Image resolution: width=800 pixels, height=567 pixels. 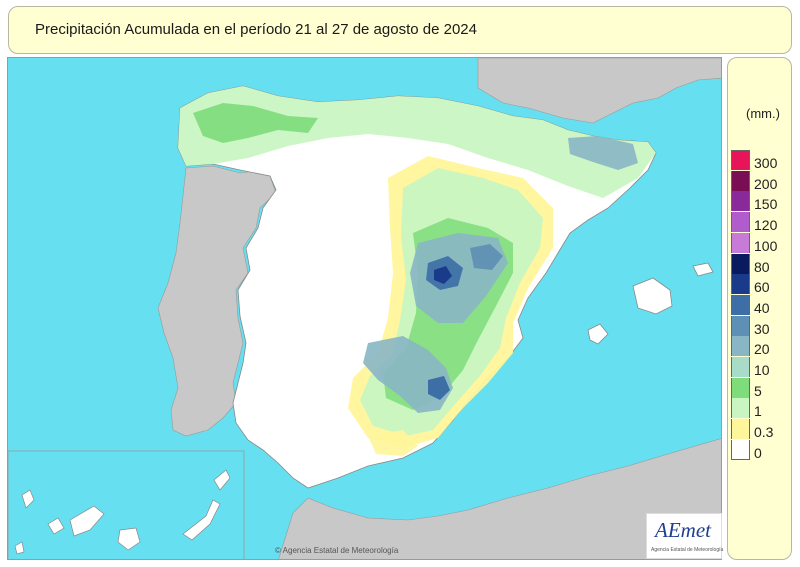 What do you see at coordinates (683, 530) in the screenshot?
I see `aemet-logo-name: AEmet` at bounding box center [683, 530].